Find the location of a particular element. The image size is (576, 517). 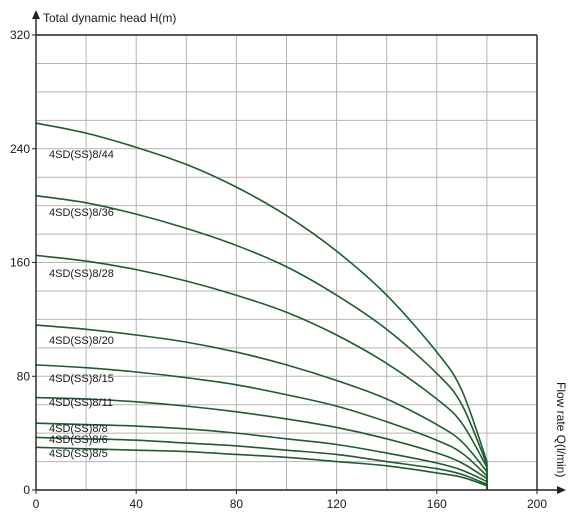

series-label: 4SD(SS)8/36 is located at coordinates (81, 213).